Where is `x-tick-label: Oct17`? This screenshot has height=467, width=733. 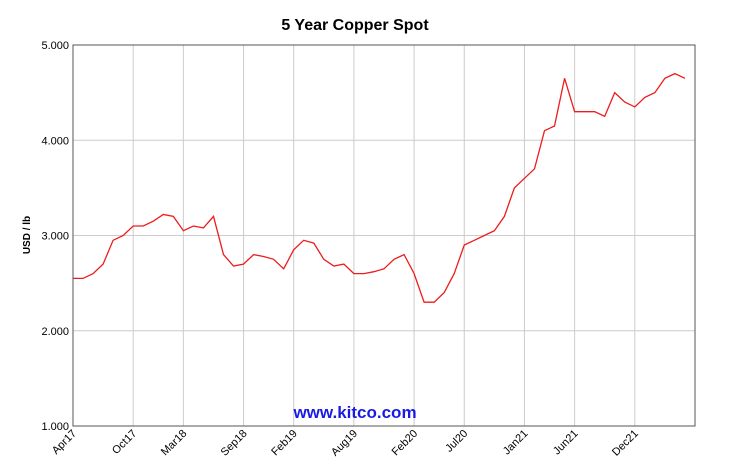 x-tick-label: Oct17 is located at coordinates (124, 442).